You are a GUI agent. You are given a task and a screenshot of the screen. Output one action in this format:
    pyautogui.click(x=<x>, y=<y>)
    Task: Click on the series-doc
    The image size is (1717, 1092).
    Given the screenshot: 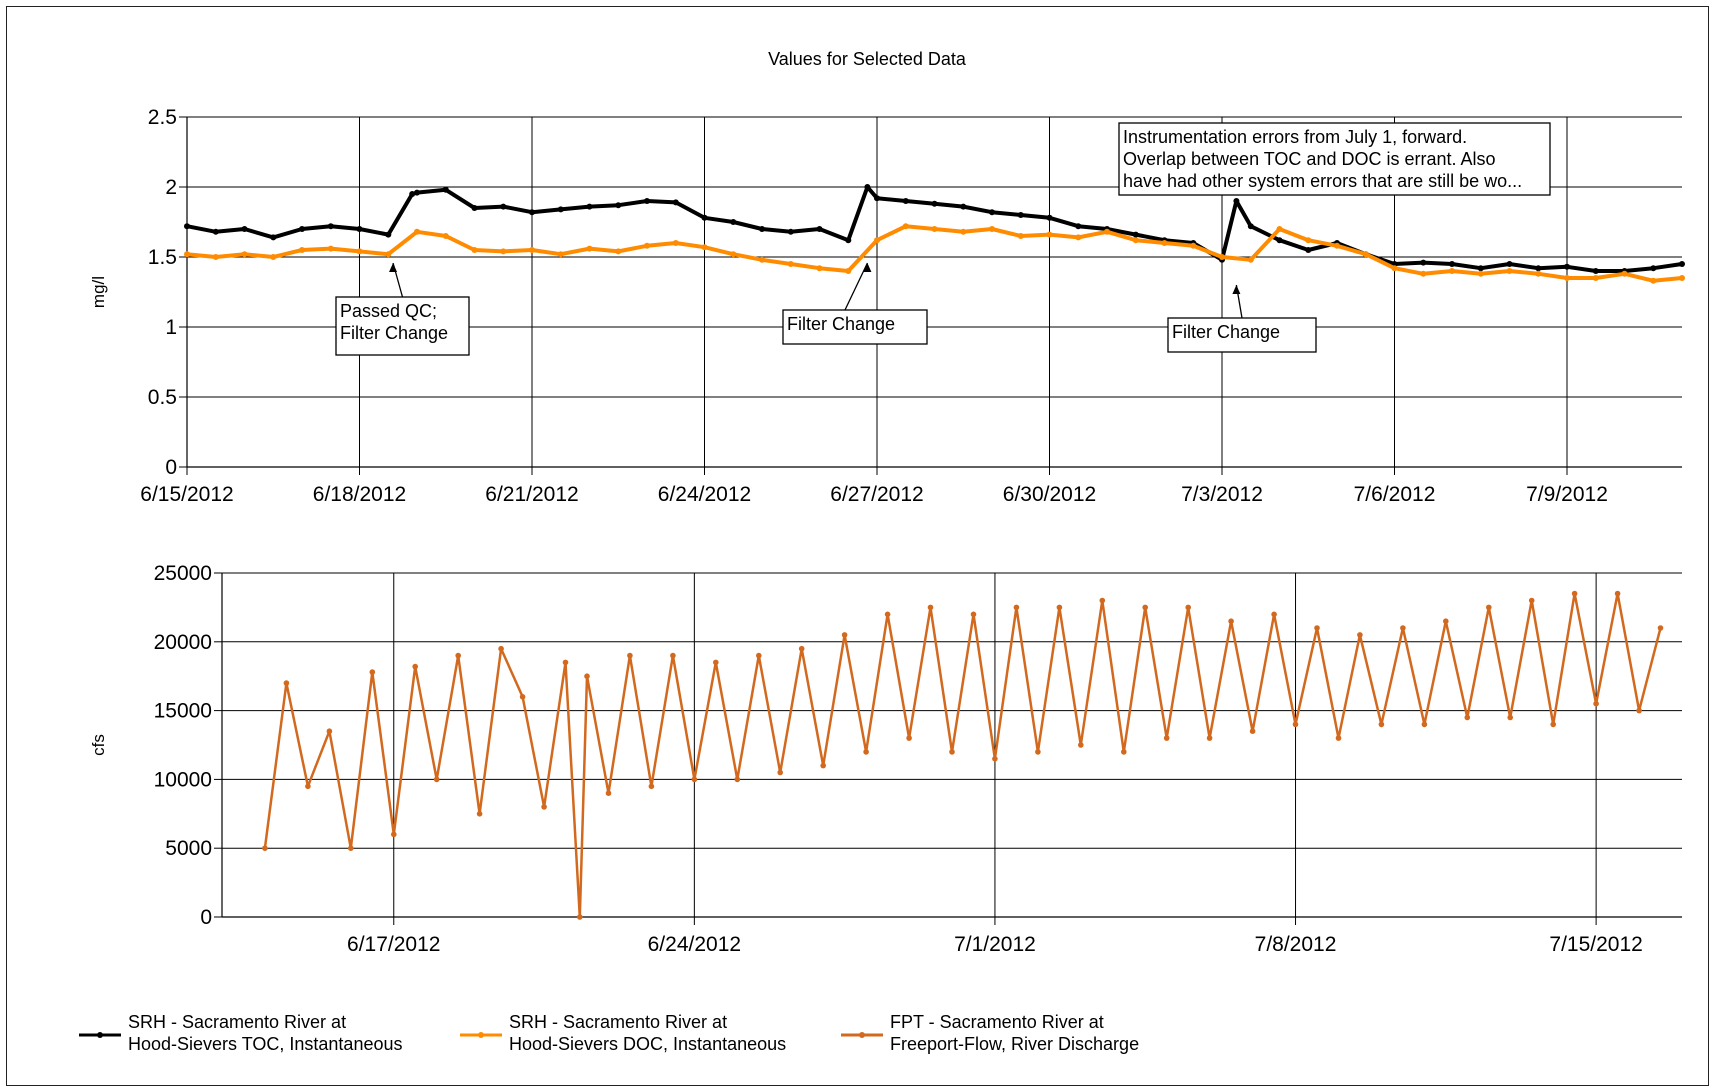 What is the action you would take?
    pyautogui.click(x=934, y=253)
    